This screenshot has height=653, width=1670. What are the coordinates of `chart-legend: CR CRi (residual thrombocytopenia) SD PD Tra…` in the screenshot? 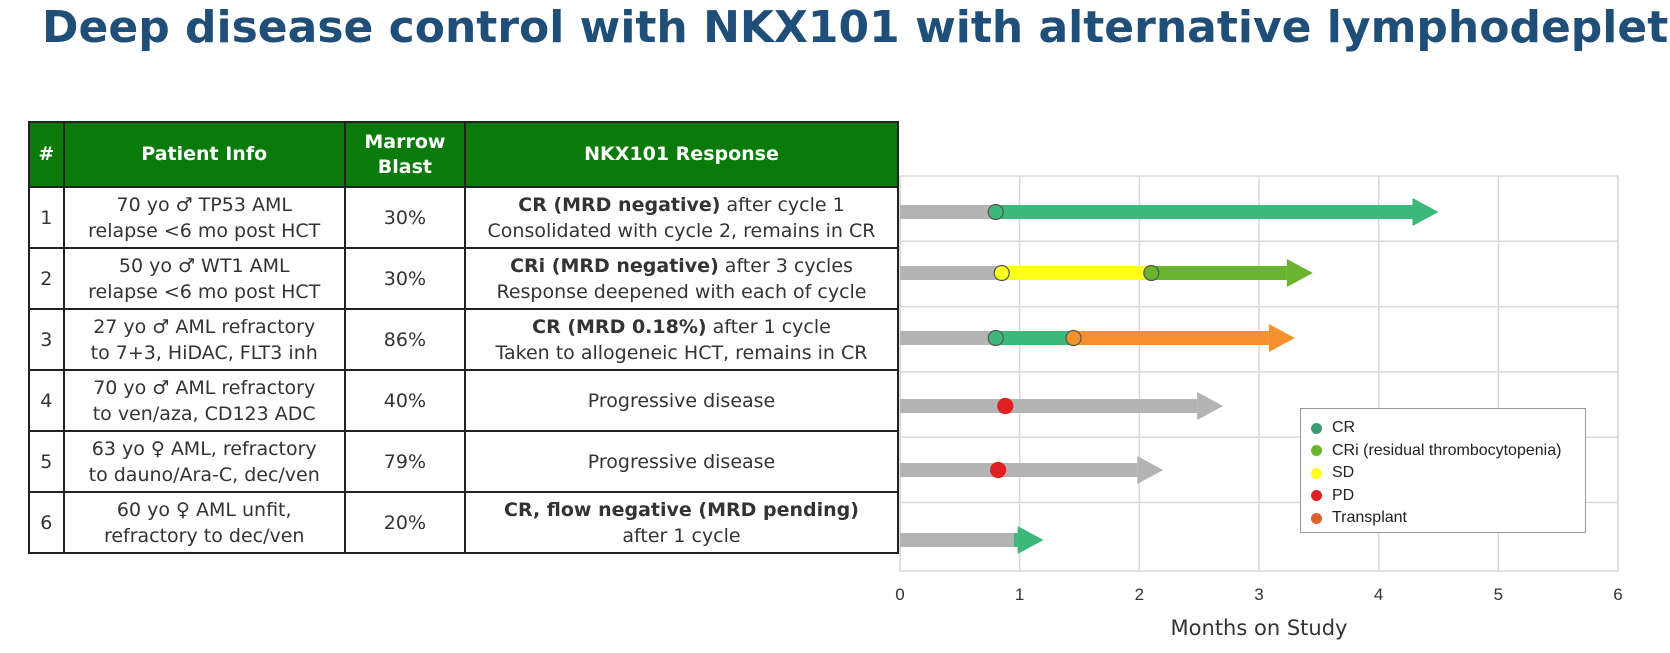 It's located at (1443, 470).